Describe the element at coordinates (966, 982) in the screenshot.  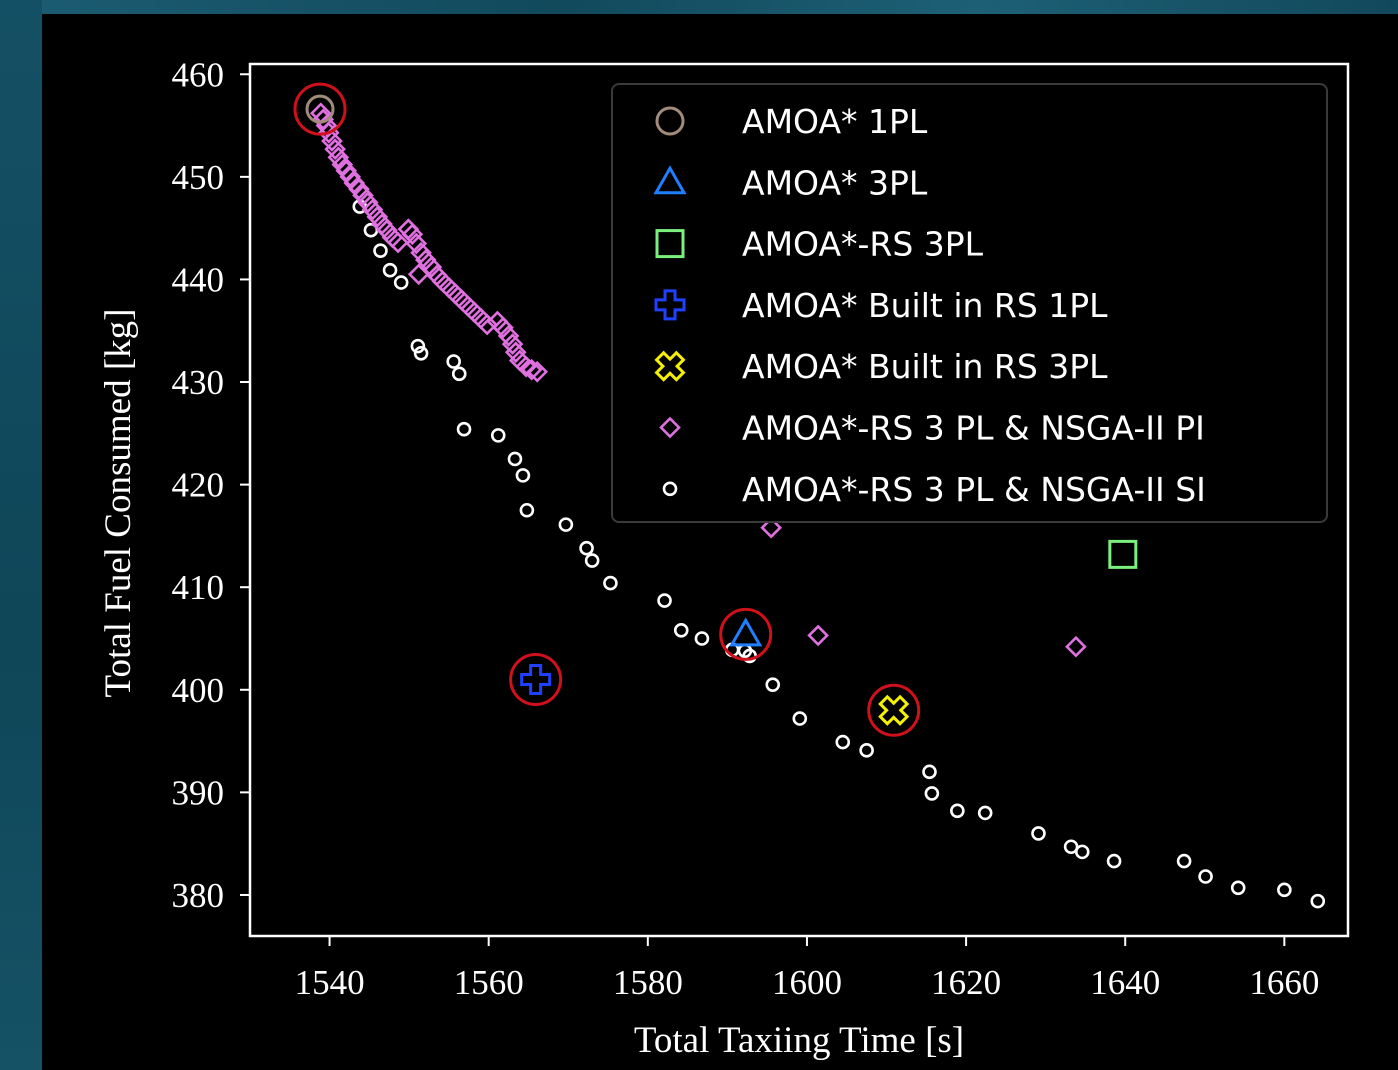
I see `x-tick-label: 1620` at that location.